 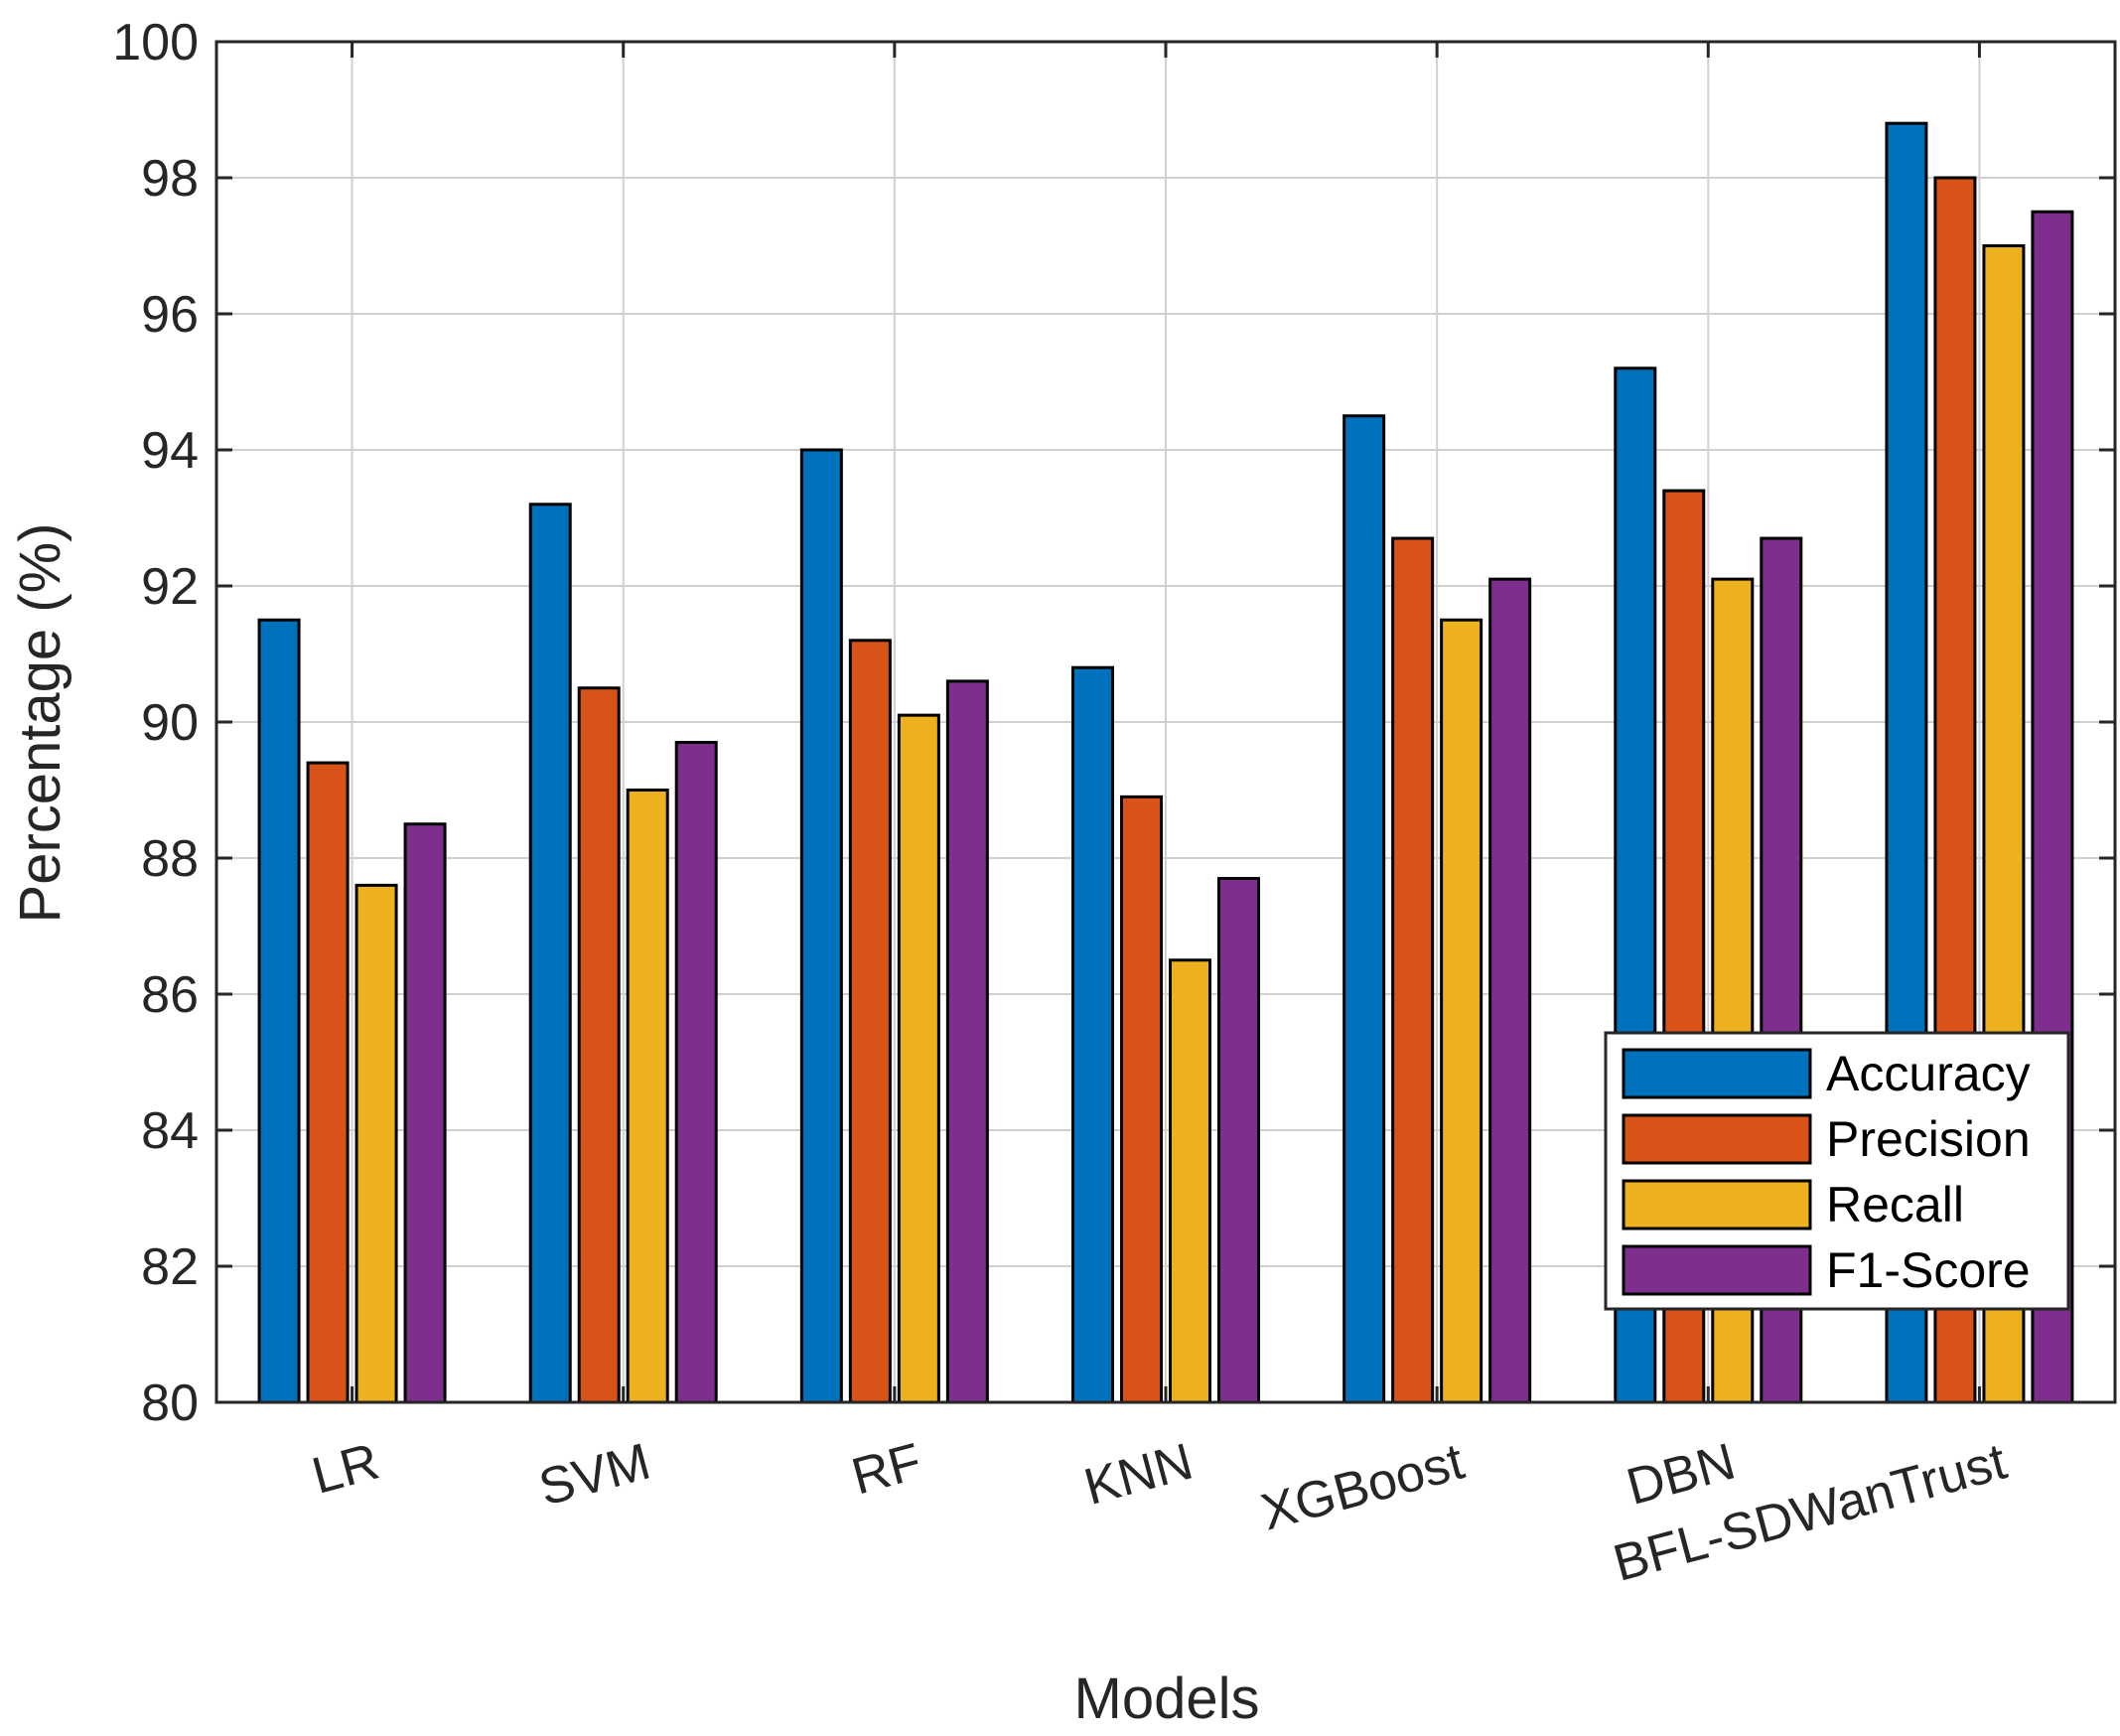 I want to click on x-tick-label: KNN, so click(x=1138, y=1475).